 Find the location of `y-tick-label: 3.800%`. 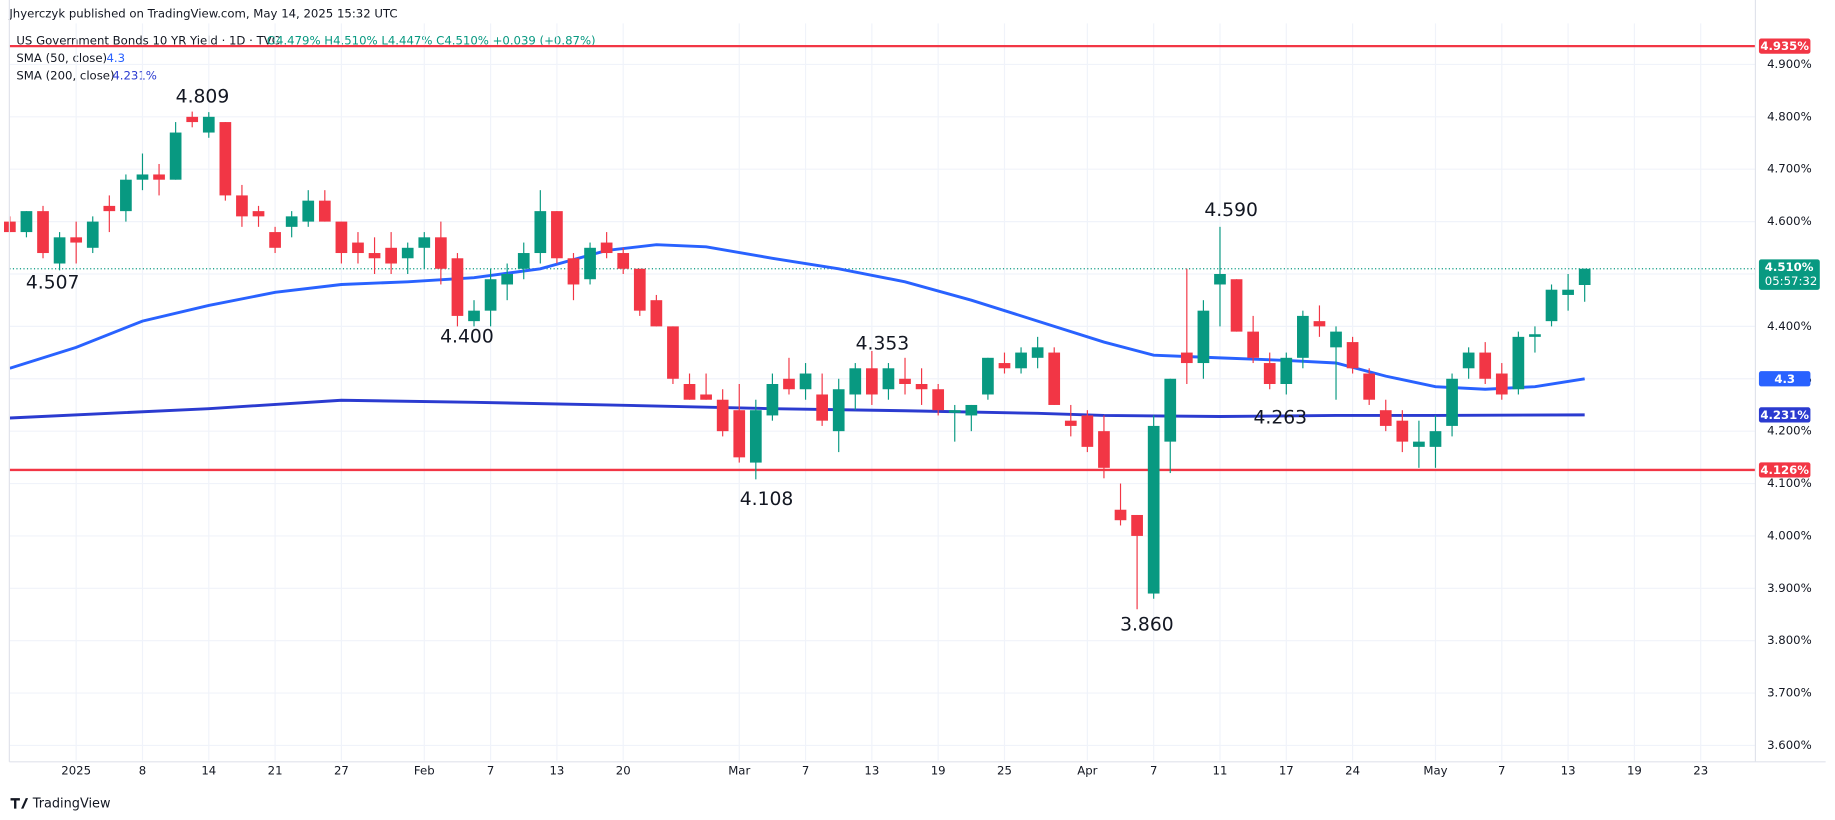

y-tick-label: 3.800% is located at coordinates (1789, 640).